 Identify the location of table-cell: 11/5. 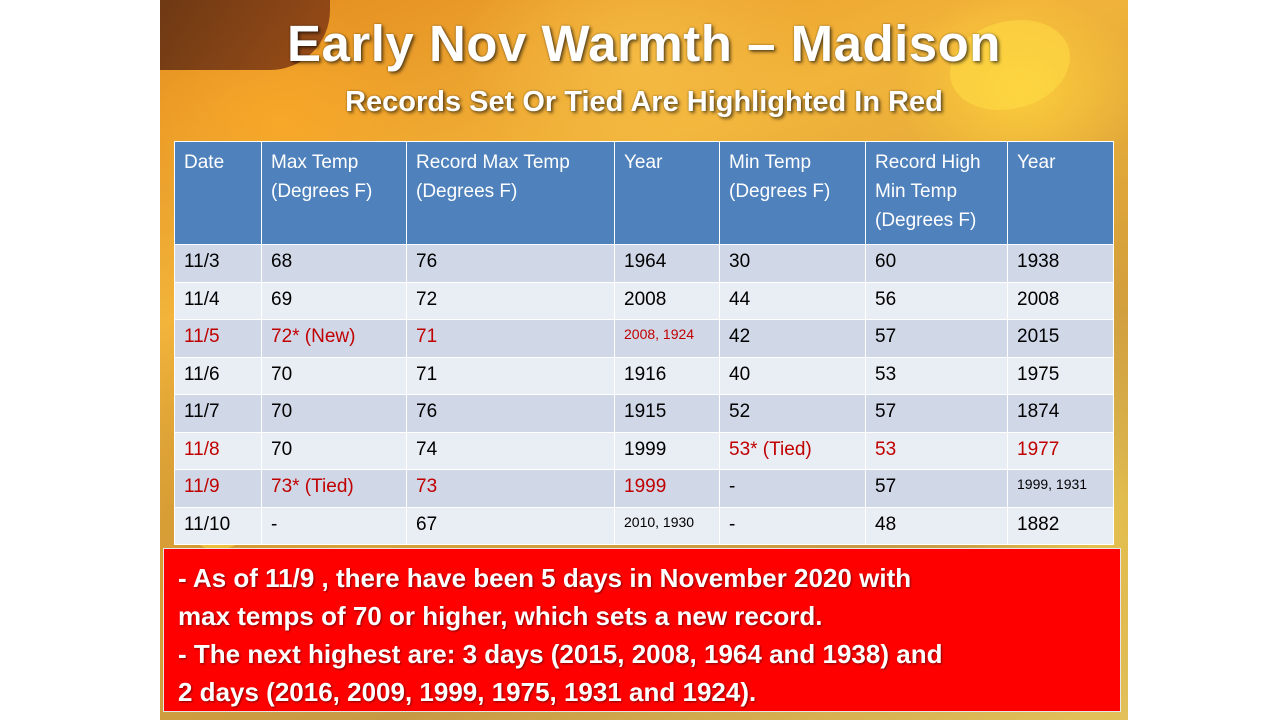
(218, 338).